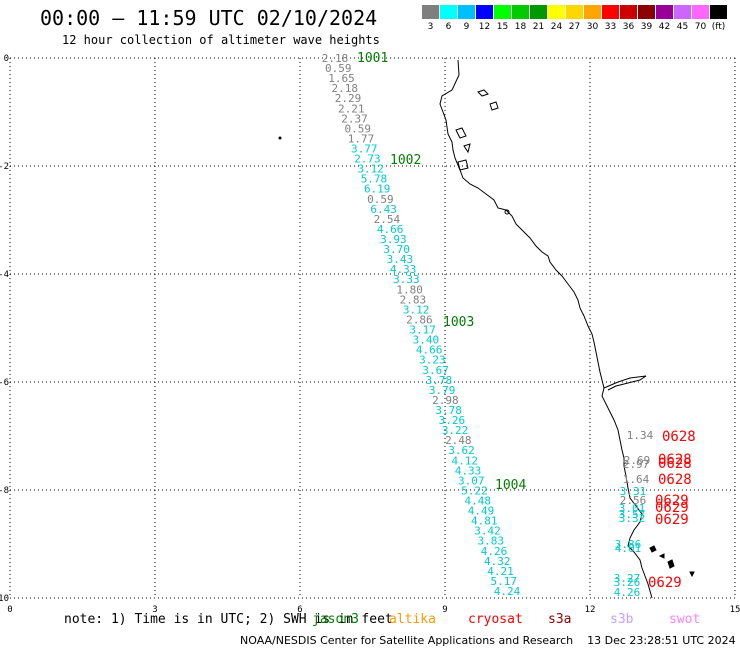  Describe the element at coordinates (458, 440) in the screenshot. I see `wave-height-value: 2.48` at that location.